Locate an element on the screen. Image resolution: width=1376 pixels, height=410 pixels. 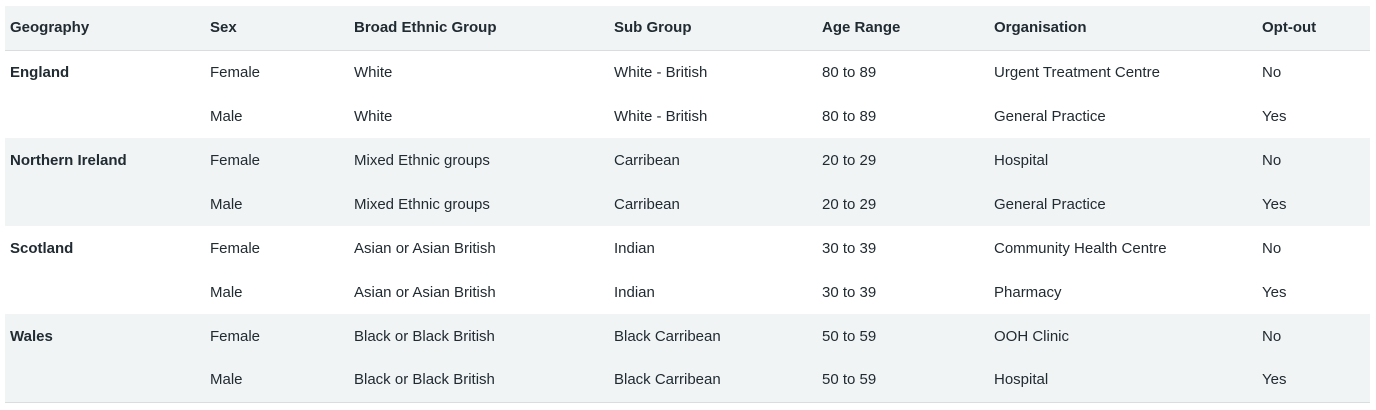
cell-geography: Wales is located at coordinates (31, 336).